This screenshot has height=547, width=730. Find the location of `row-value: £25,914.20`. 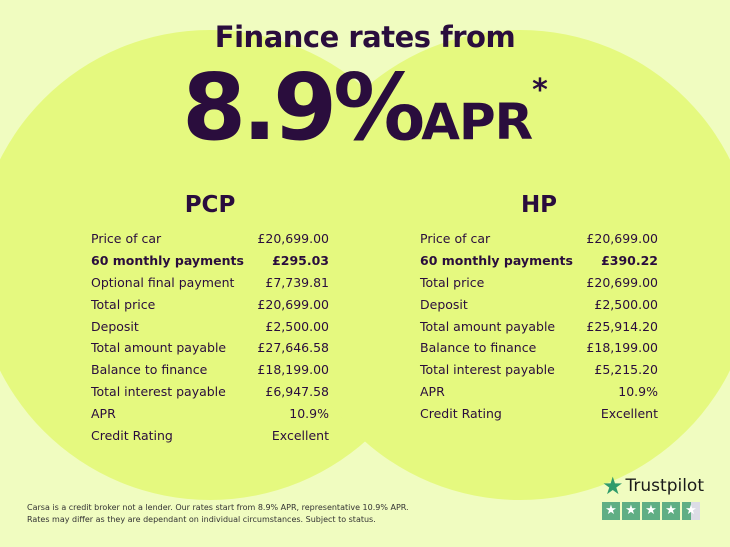

row-value: £25,914.20 is located at coordinates (622, 326).